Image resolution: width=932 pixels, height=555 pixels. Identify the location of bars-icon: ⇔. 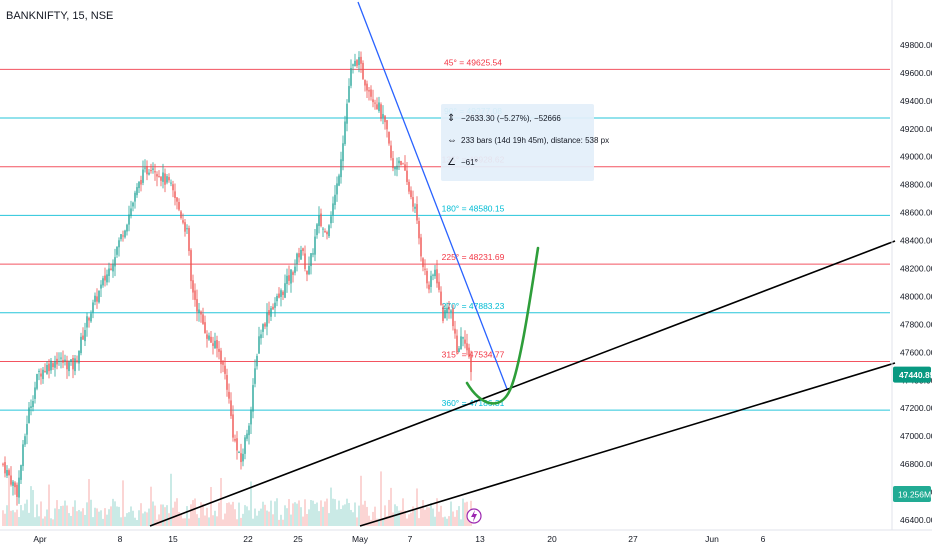
(452, 140).